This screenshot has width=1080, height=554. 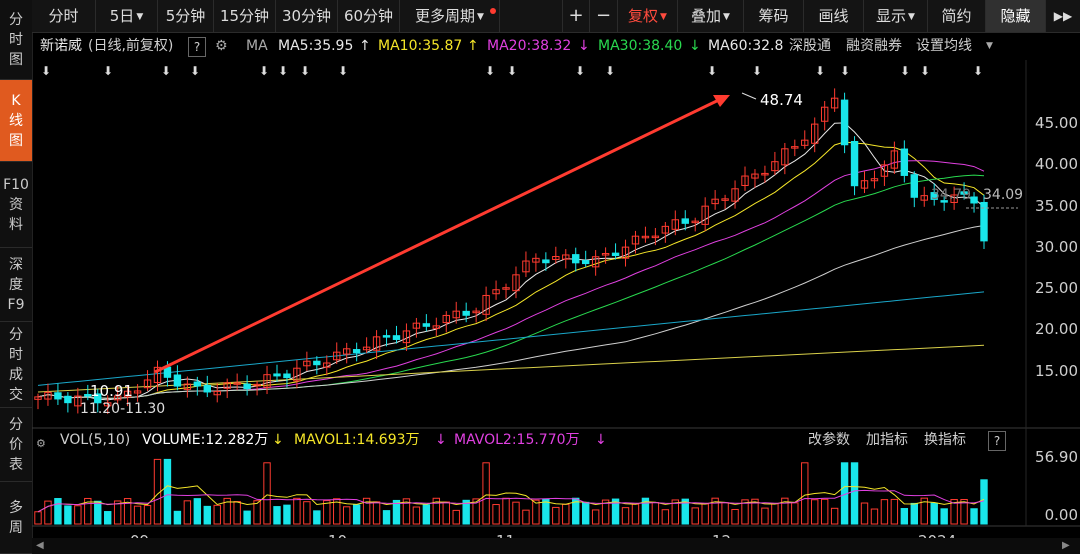 What do you see at coordinates (1016, 16) in the screenshot?
I see `hide-button: 隐藏` at bounding box center [1016, 16].